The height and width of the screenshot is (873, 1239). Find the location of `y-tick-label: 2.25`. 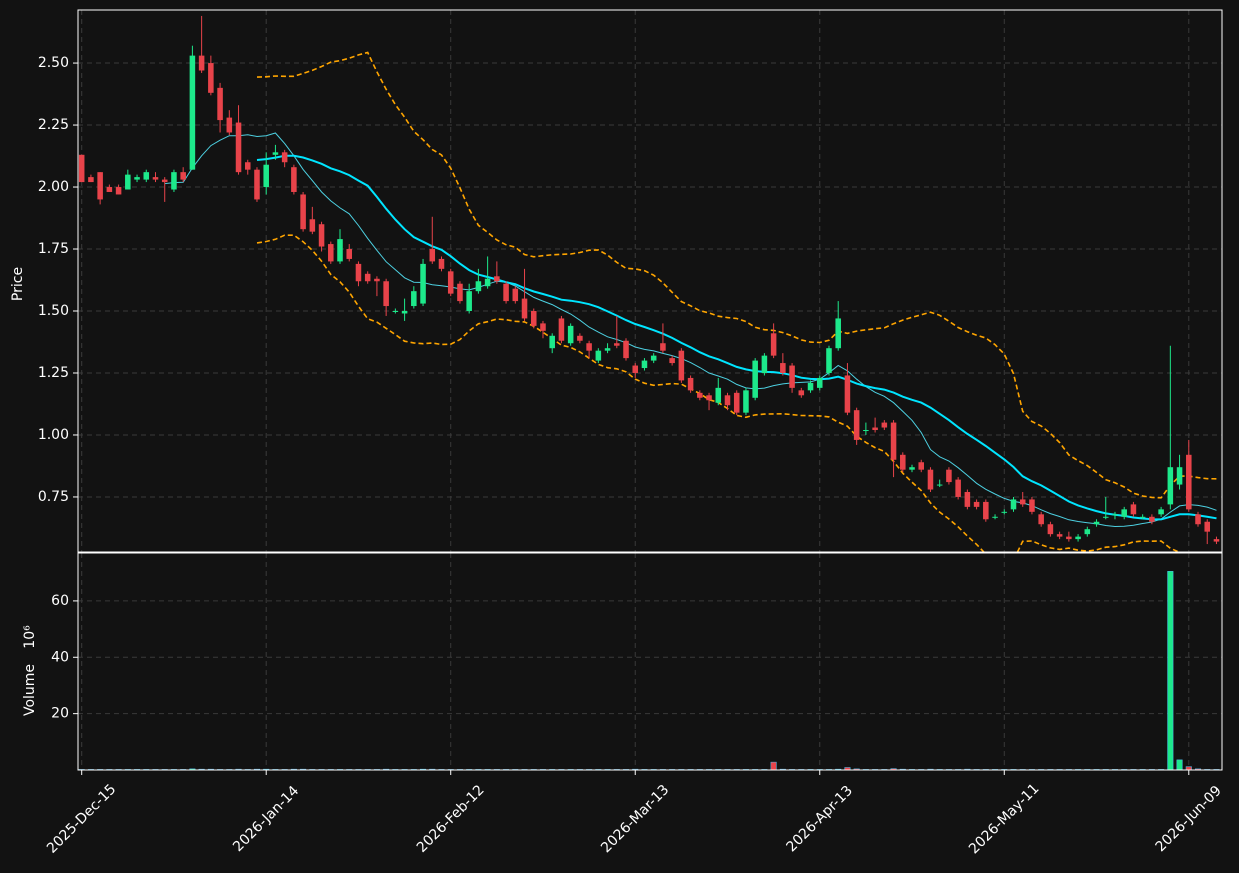

y-tick-label: 2.25 is located at coordinates (53, 125).